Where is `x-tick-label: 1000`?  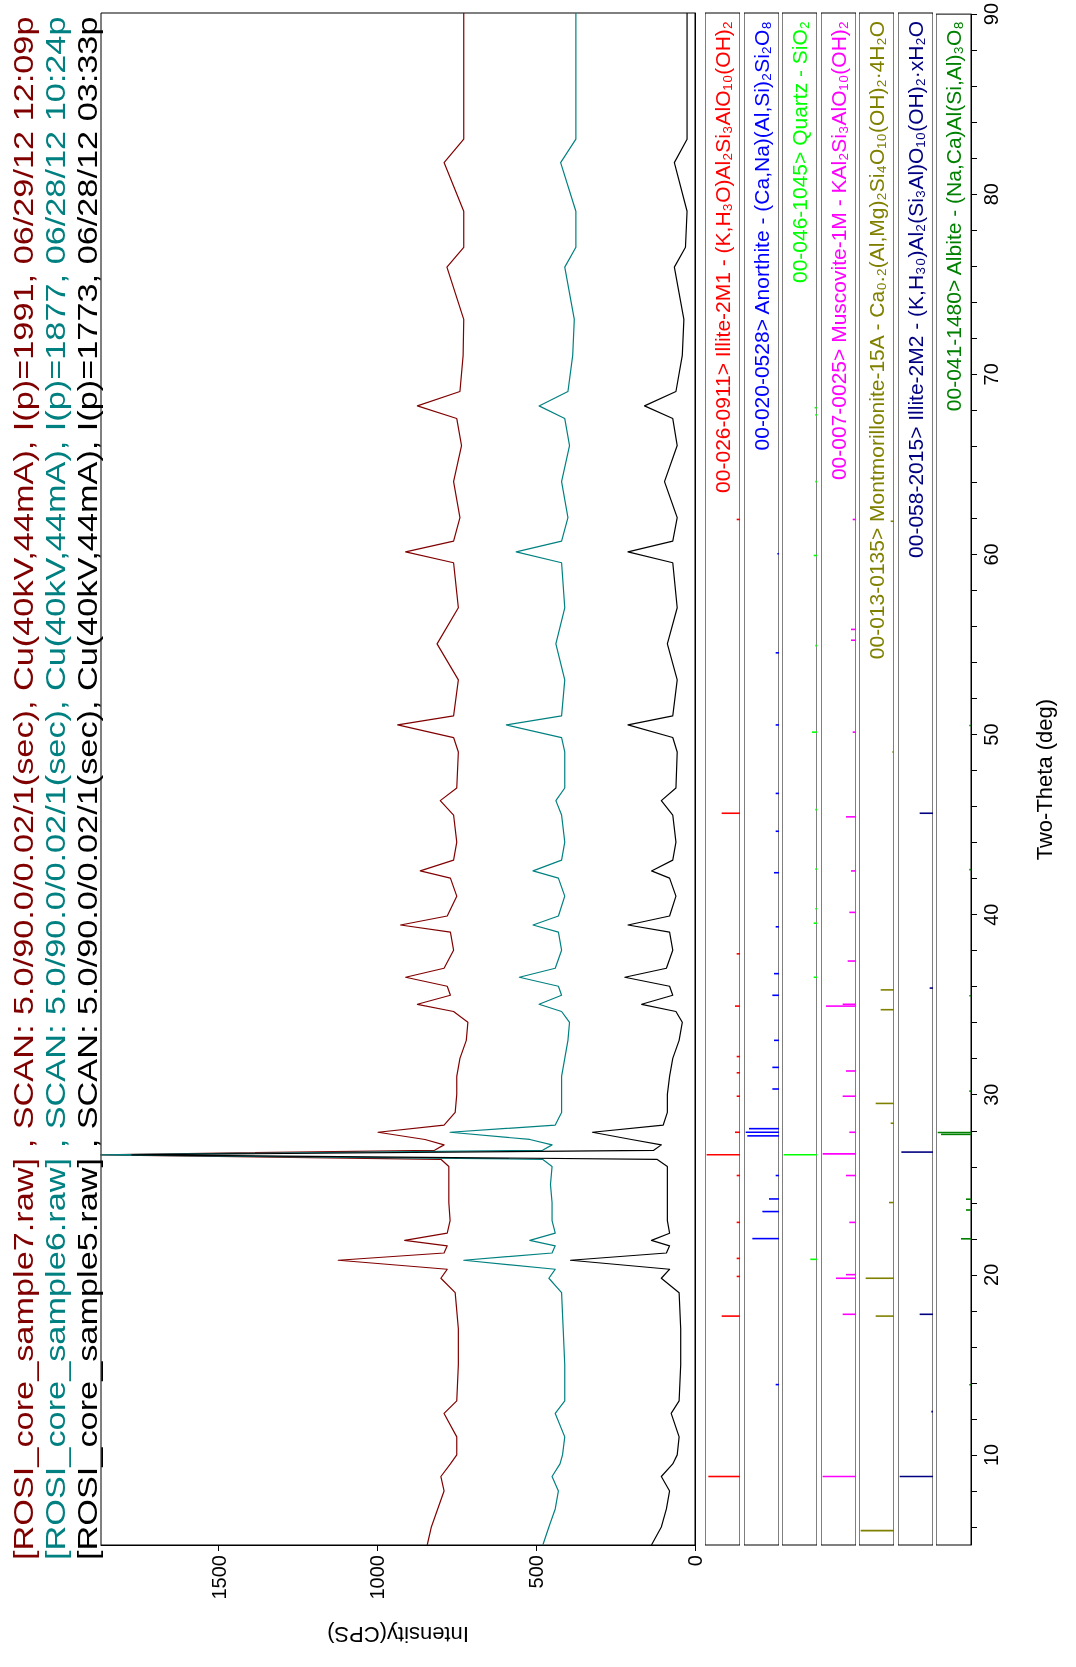
x-tick-label: 1000 is located at coordinates (377, 1577).